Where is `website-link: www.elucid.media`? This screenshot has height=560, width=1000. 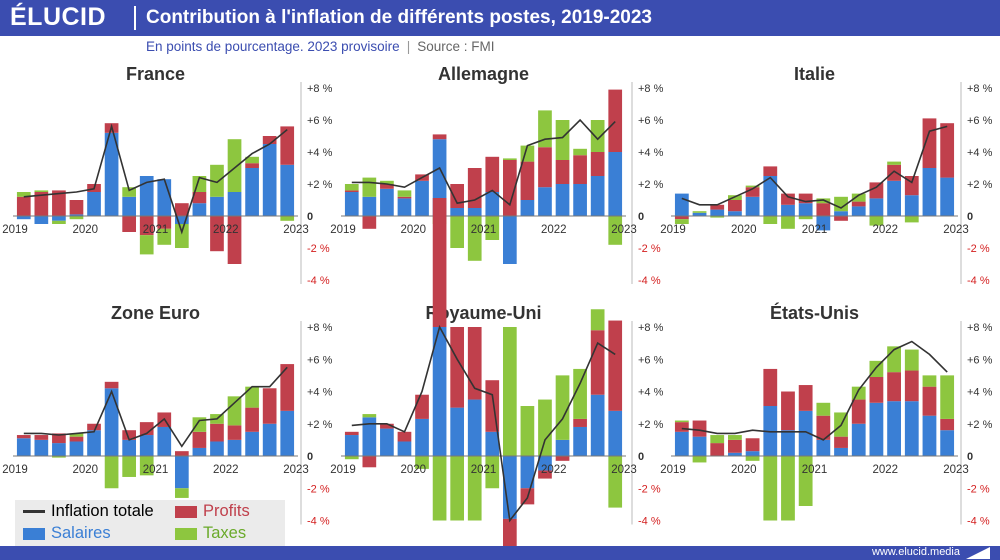
website-link: www.elucid.media is located at coordinates (915, 552).